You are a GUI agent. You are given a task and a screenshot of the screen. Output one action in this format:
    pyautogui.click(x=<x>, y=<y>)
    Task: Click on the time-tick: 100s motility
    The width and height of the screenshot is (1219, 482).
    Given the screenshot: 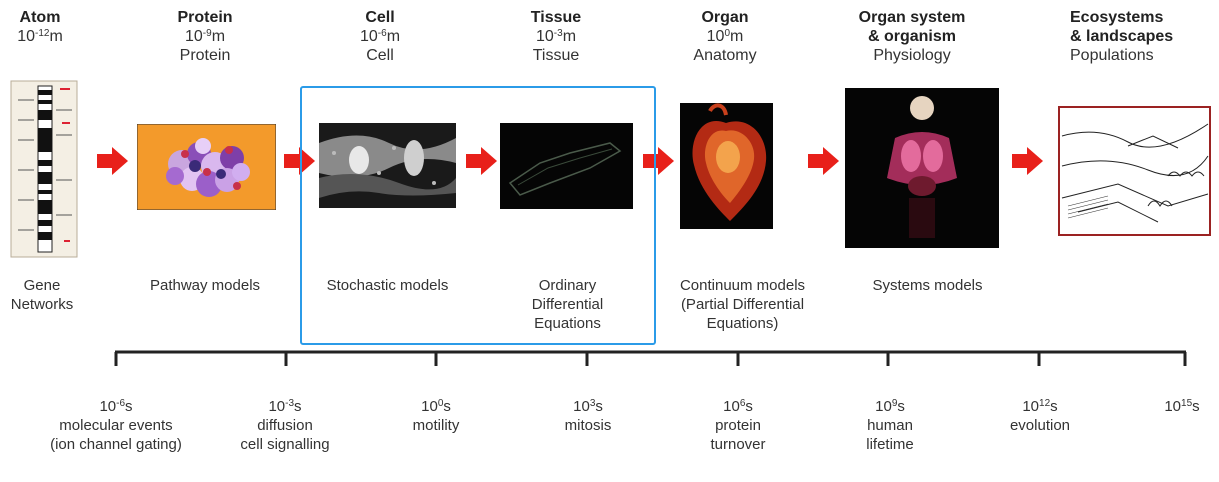 What is the action you would take?
    pyautogui.click(x=436, y=416)
    